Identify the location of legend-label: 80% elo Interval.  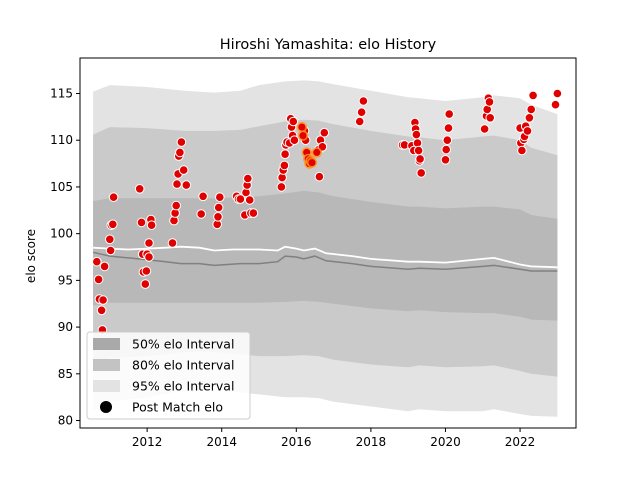
(183, 365).